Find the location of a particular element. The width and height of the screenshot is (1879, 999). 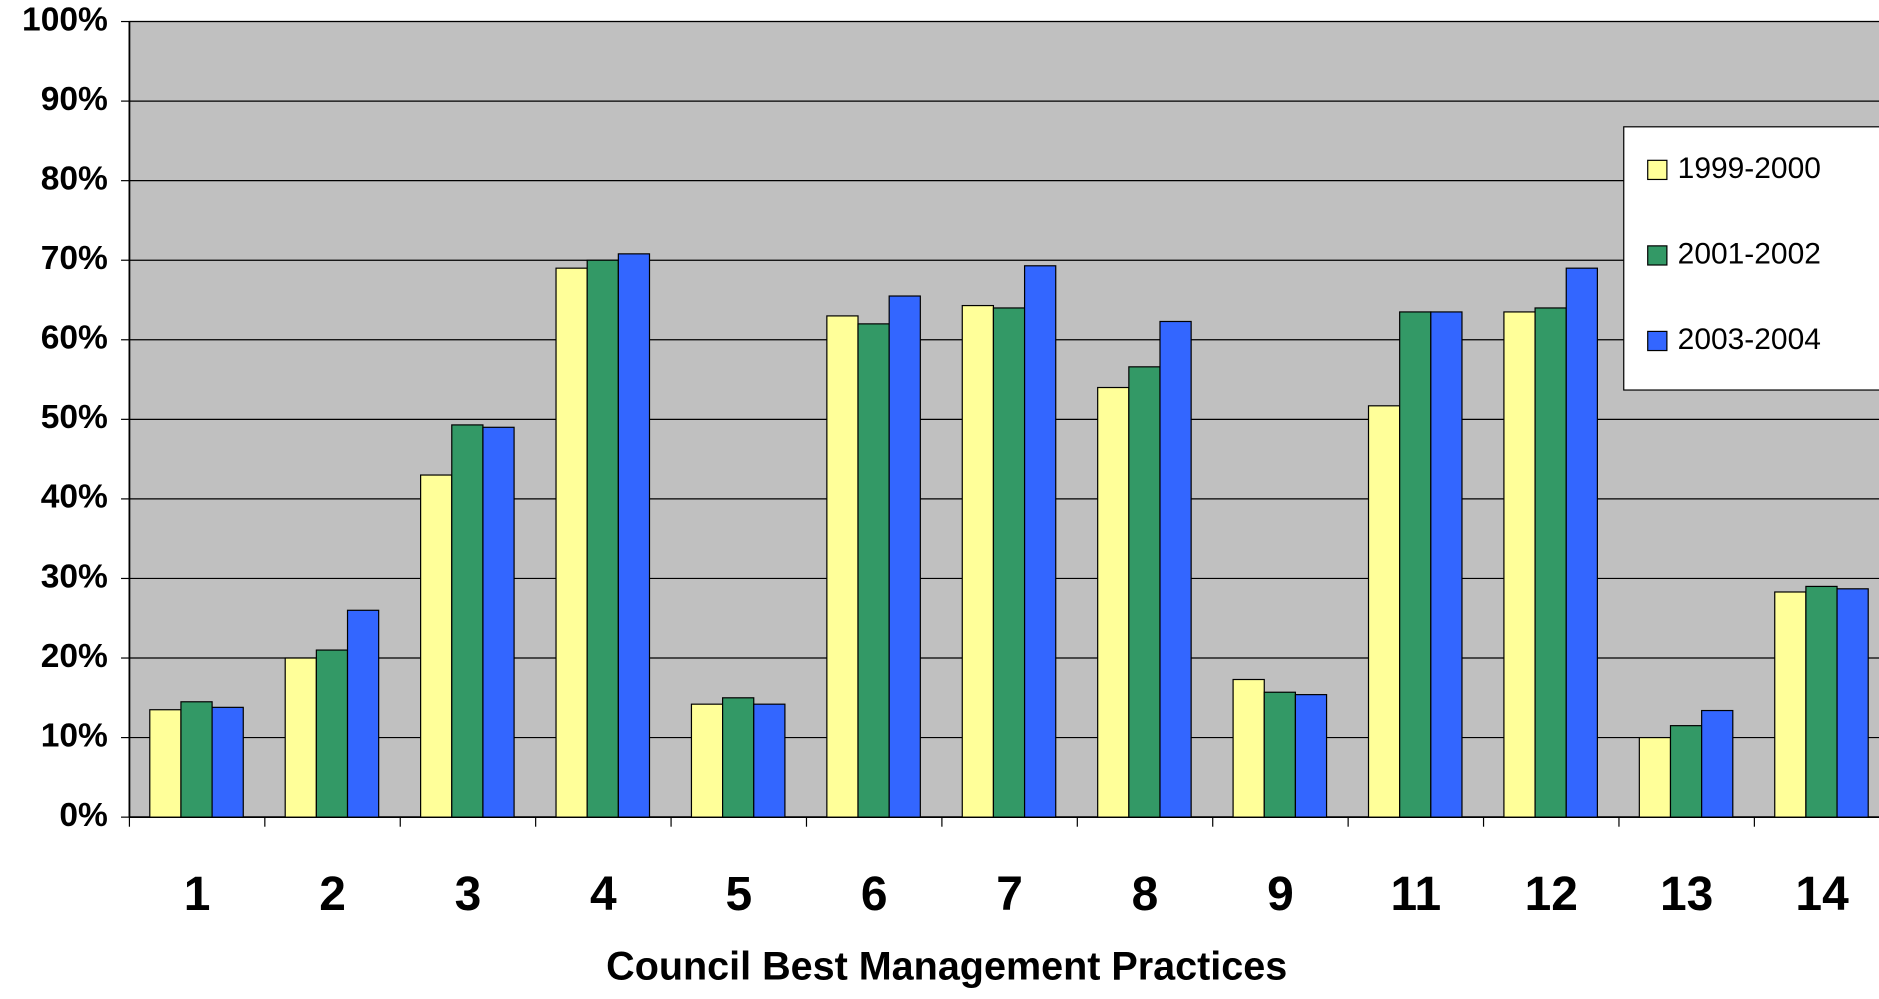

x-axis-label: Council Best Management Practices is located at coordinates (946, 967).